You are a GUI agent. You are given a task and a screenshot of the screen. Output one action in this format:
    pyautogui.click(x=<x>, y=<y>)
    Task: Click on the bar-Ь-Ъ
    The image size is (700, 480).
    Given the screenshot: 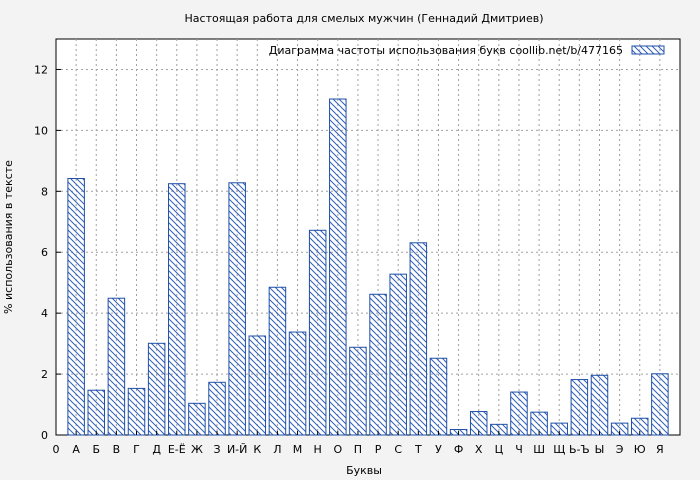 What is the action you would take?
    pyautogui.click(x=579, y=407)
    